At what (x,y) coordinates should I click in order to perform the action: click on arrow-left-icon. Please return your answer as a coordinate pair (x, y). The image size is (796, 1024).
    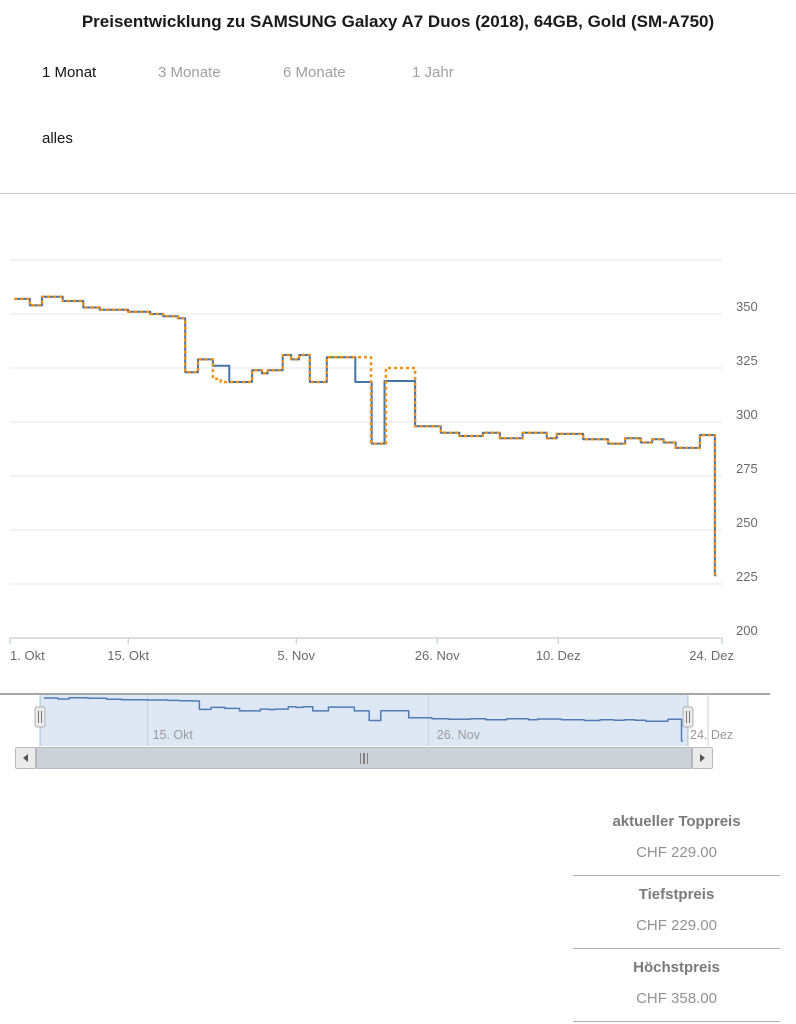
    Looking at the image, I should click on (25, 758).